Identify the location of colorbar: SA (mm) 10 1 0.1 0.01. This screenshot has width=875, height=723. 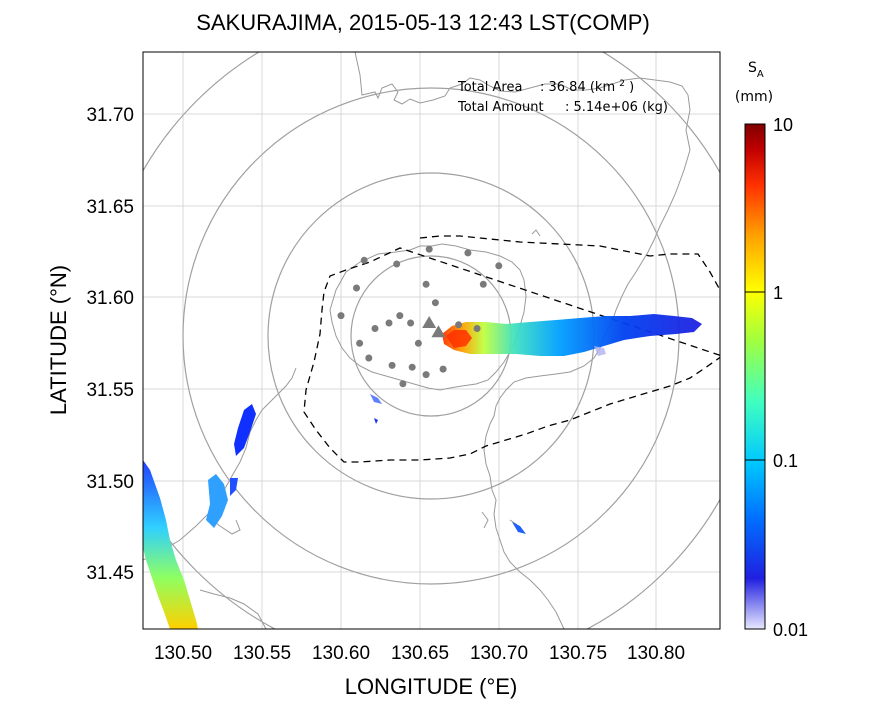
(771, 350).